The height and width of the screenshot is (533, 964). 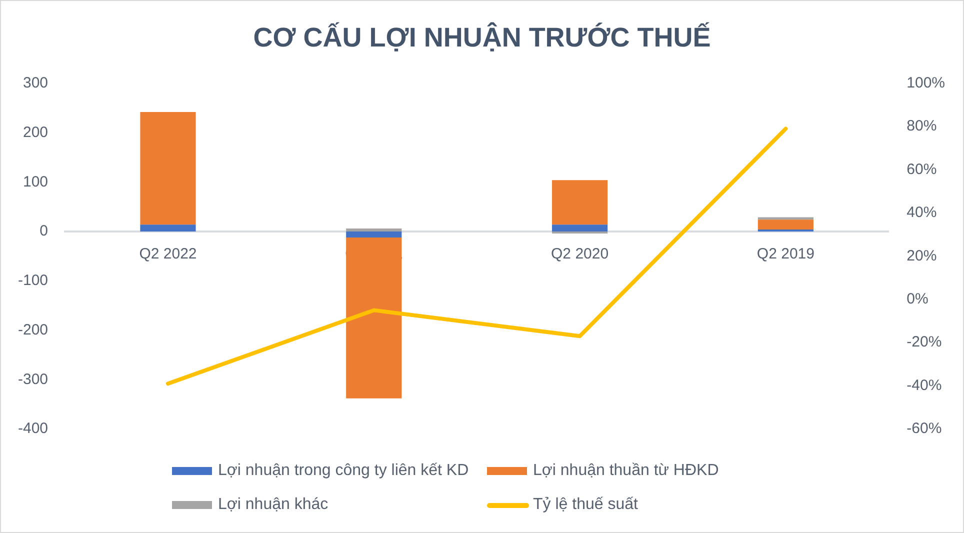 I want to click on y2-tick-label: 0%, so click(x=917, y=299).